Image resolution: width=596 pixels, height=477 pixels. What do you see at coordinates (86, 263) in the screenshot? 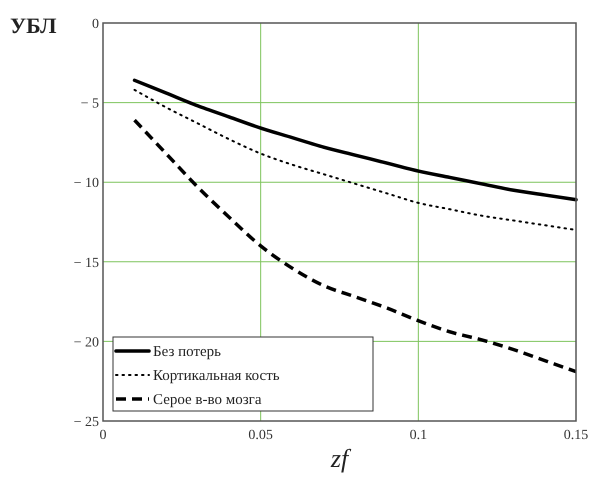
I see `y-tick-label: − 15` at bounding box center [86, 263].